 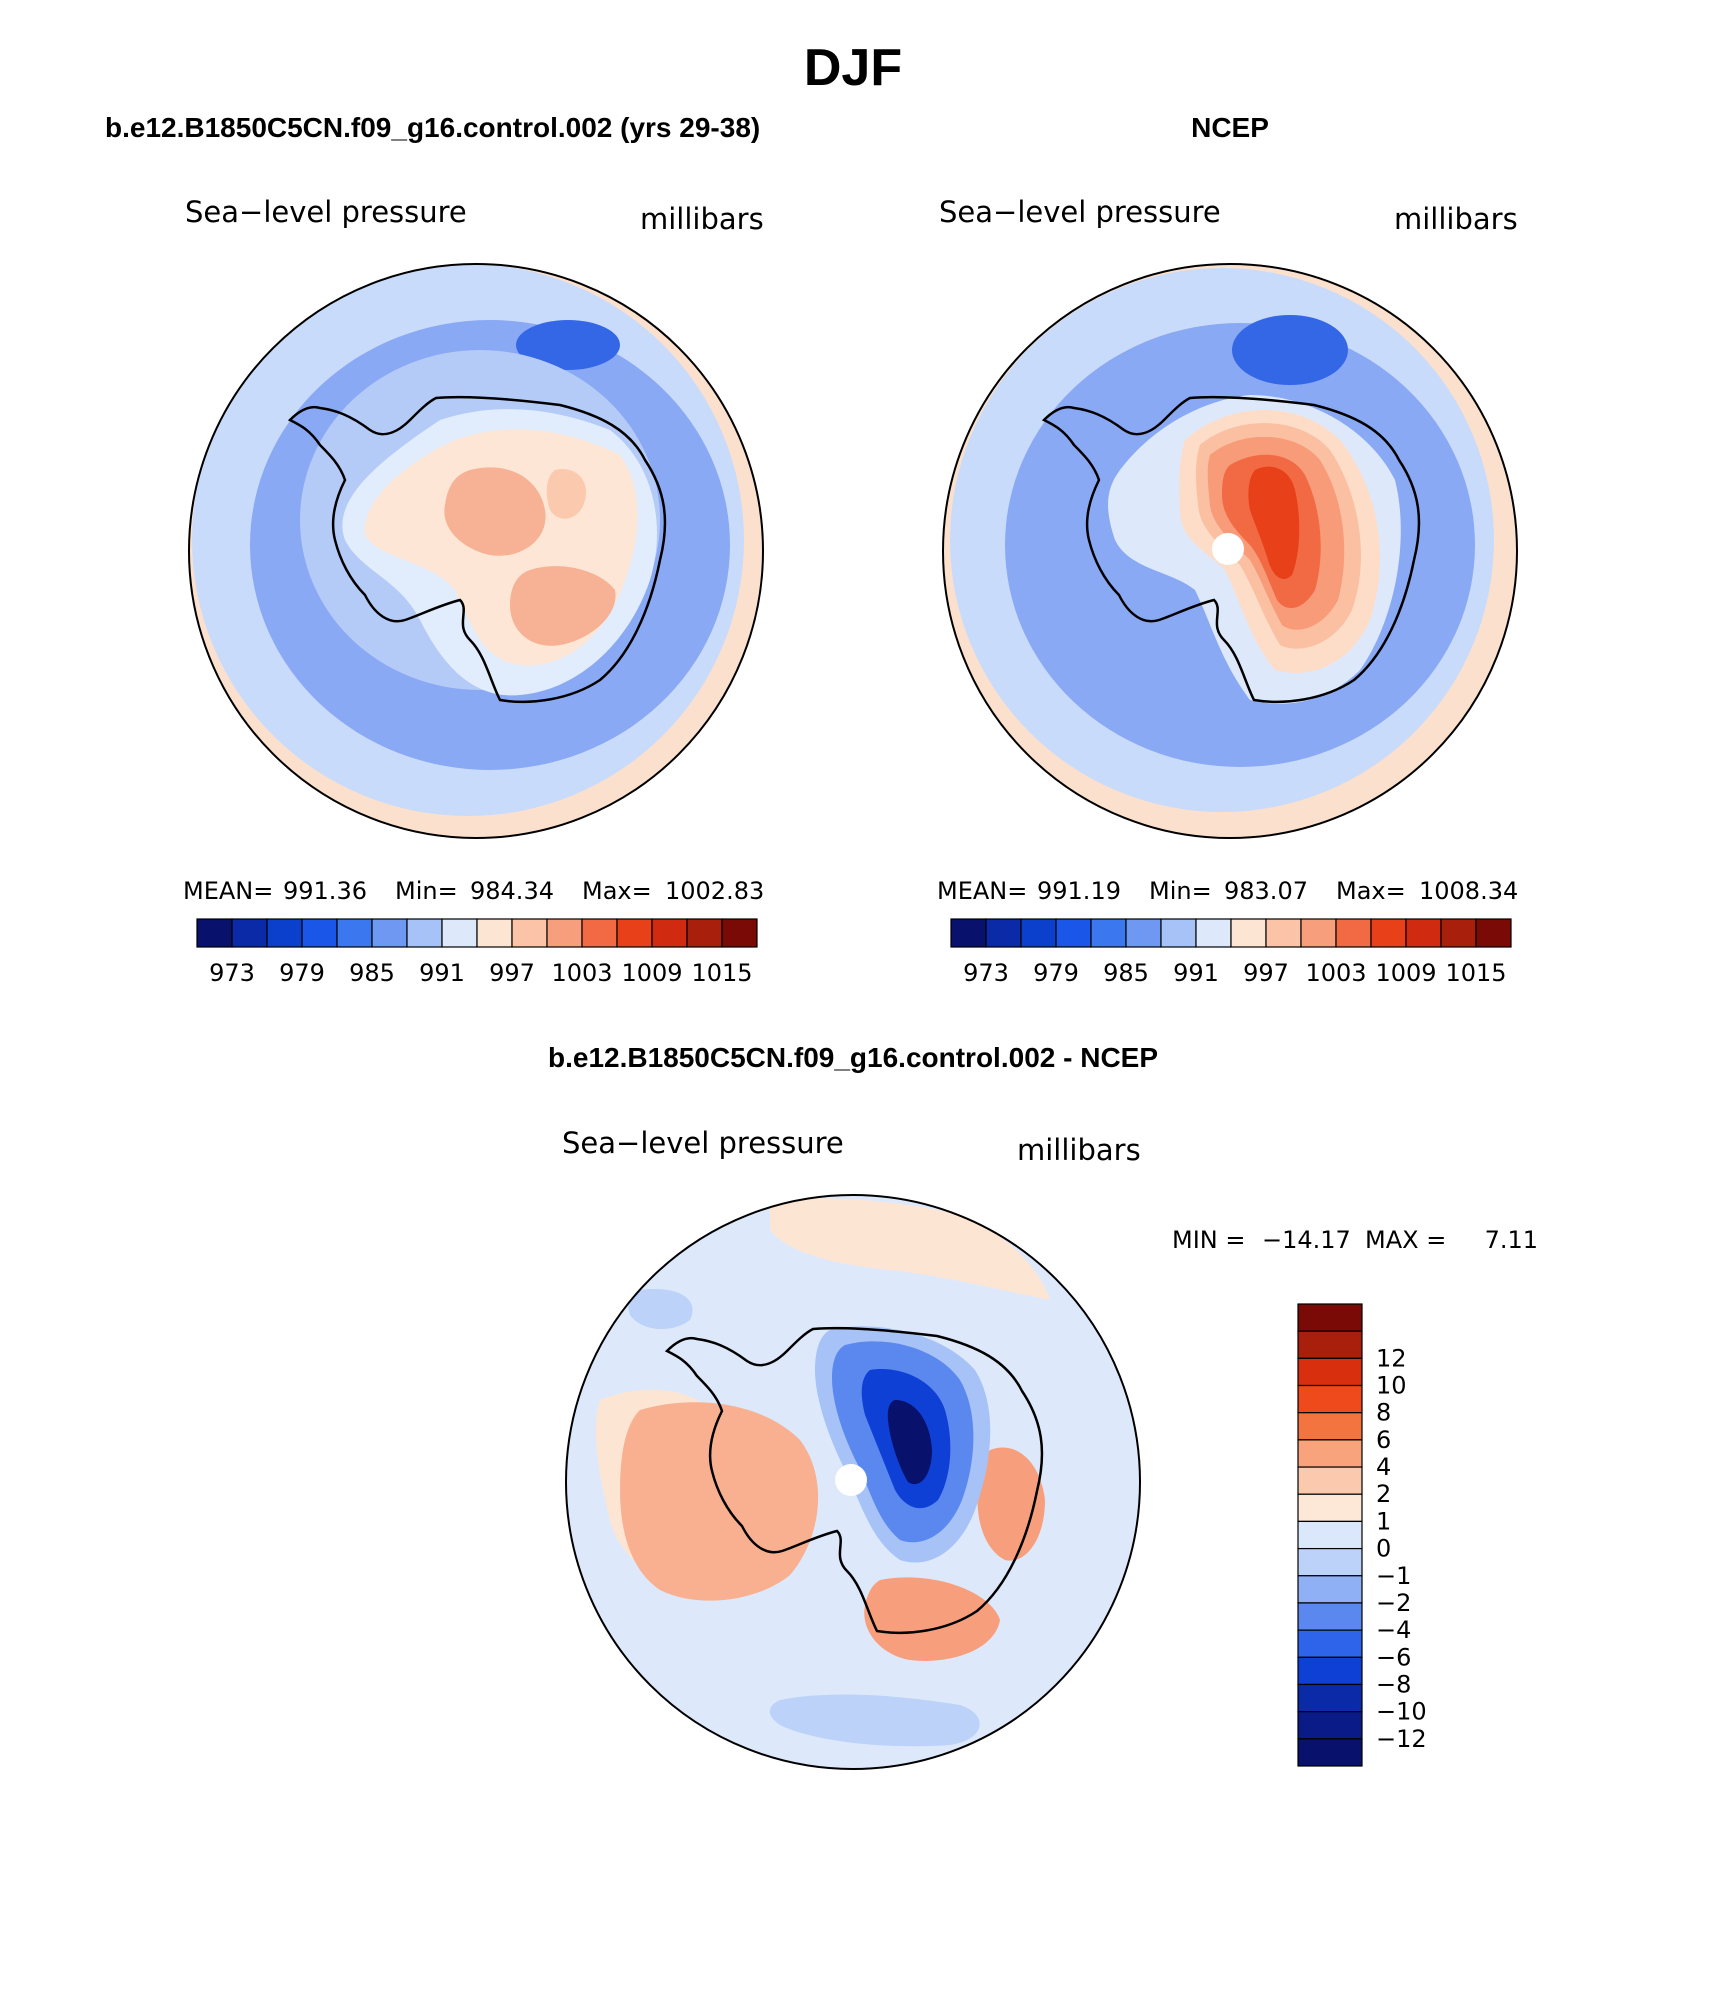 I want to click on max-label-ncep: Max=, so click(x=1371, y=891).